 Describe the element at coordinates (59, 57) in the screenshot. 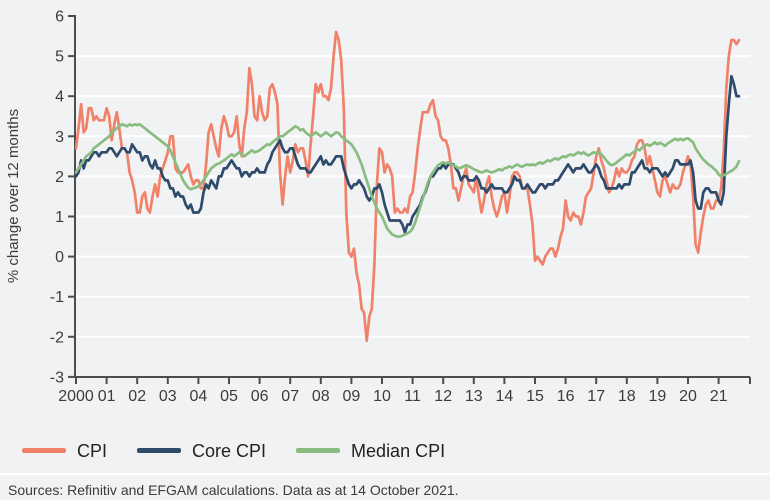

I see `y-tick-label: 5` at that location.